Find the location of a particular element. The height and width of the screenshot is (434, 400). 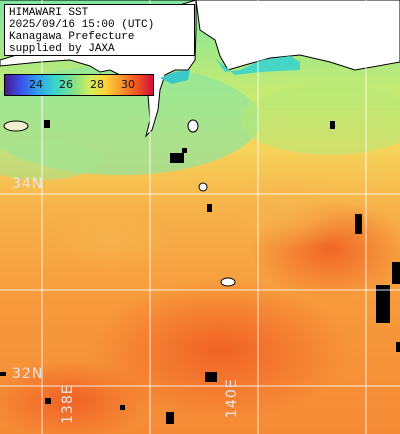

region-name: Kanagawa Prefecture is located at coordinates (72, 37).